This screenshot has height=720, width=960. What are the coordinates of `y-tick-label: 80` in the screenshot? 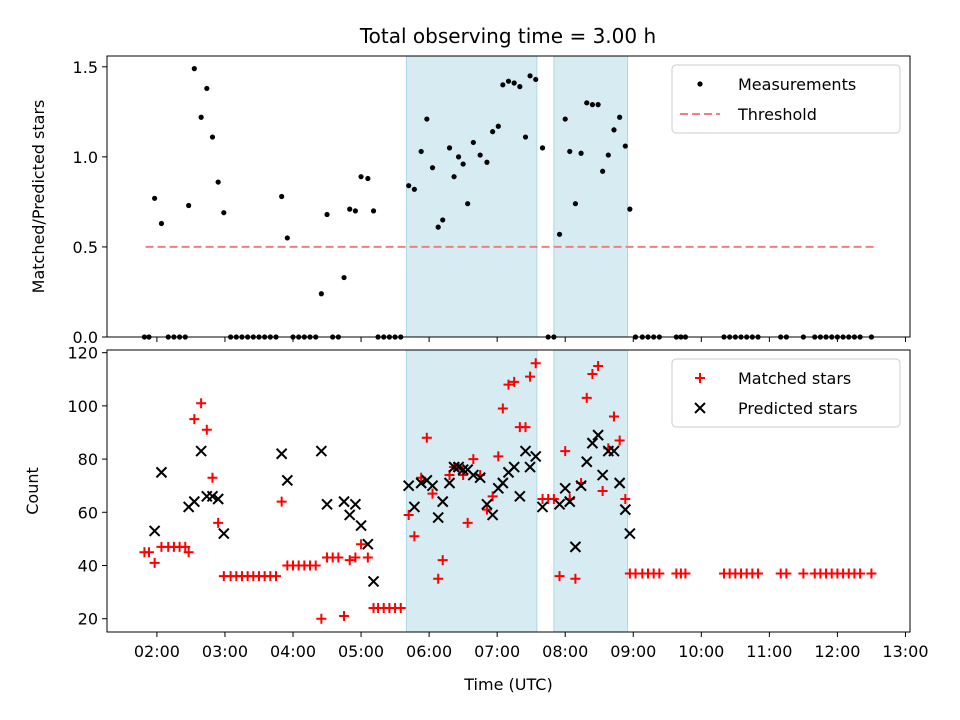 It's located at (88, 459).